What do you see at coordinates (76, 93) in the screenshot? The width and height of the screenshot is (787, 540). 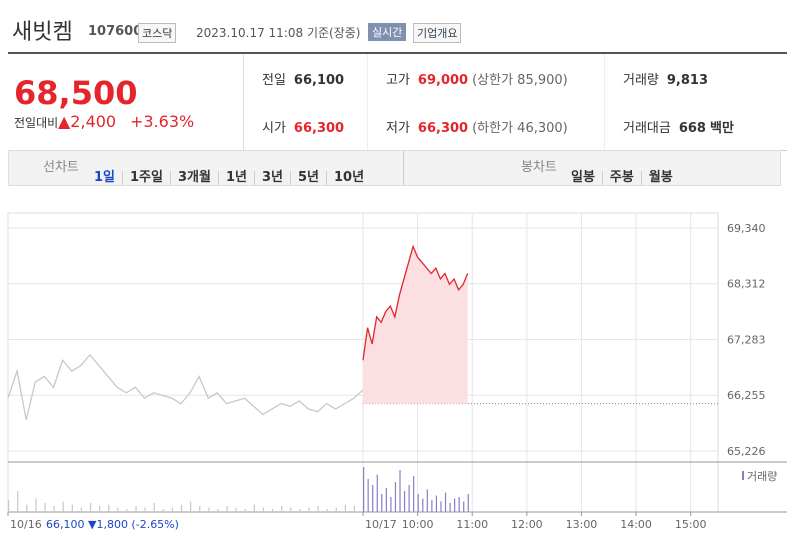 I see `price: 68,500` at bounding box center [76, 93].